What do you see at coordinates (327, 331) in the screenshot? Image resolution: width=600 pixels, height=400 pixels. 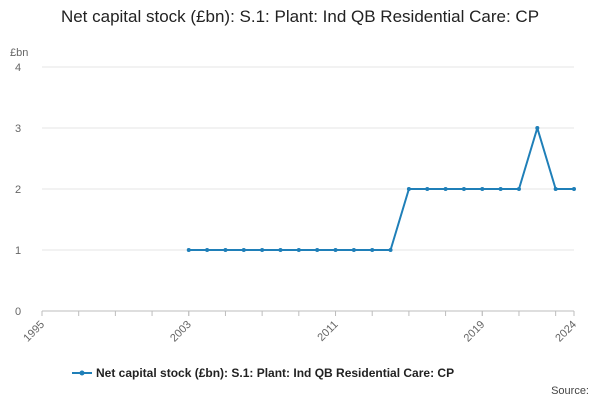 I see `x-tick-label: 2011` at bounding box center [327, 331].